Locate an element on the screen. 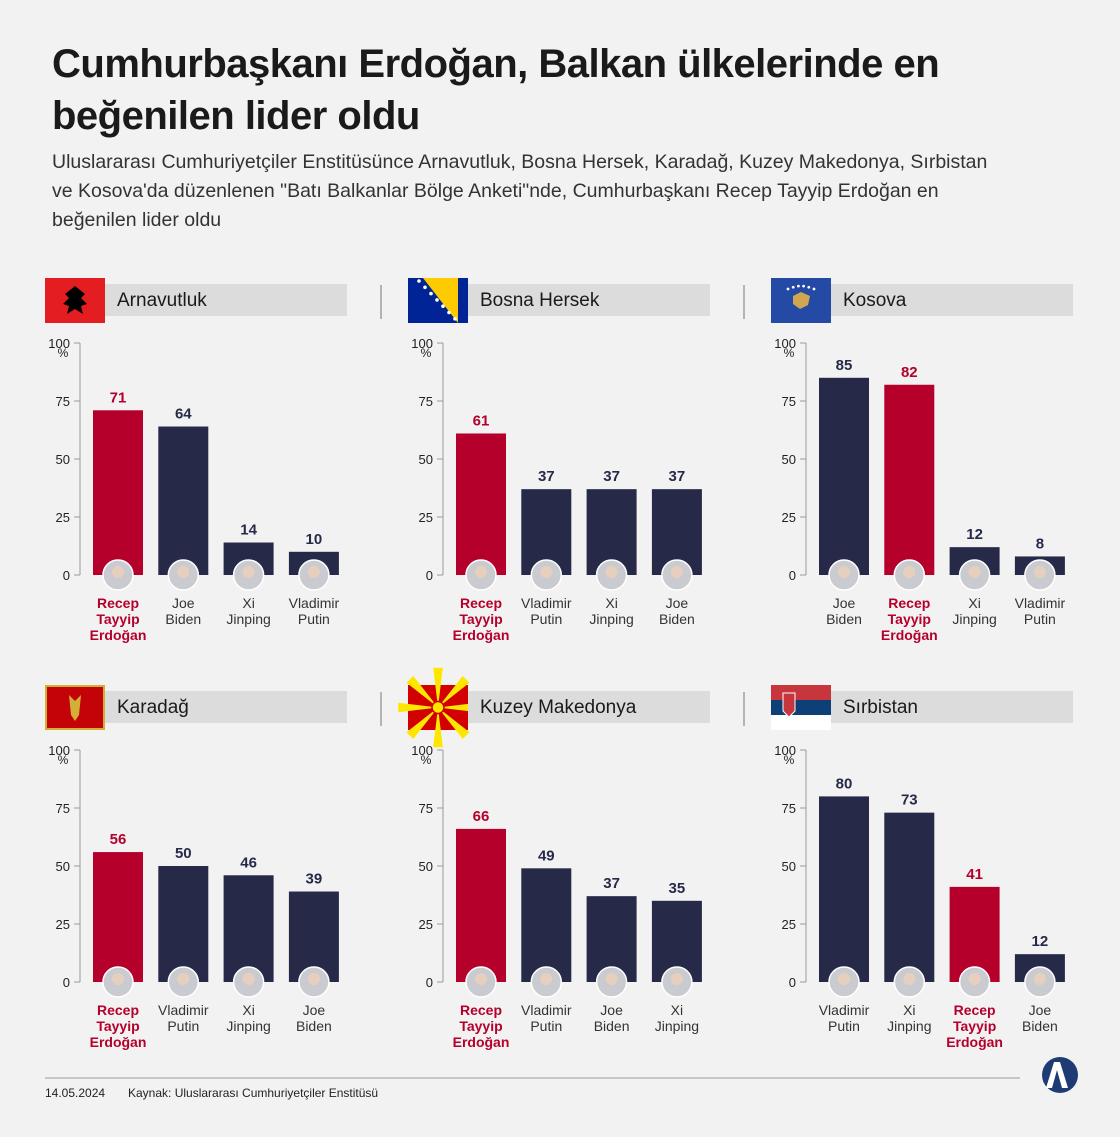 This screenshot has height=1137, width=1120. value-label: 73 is located at coordinates (909, 800).